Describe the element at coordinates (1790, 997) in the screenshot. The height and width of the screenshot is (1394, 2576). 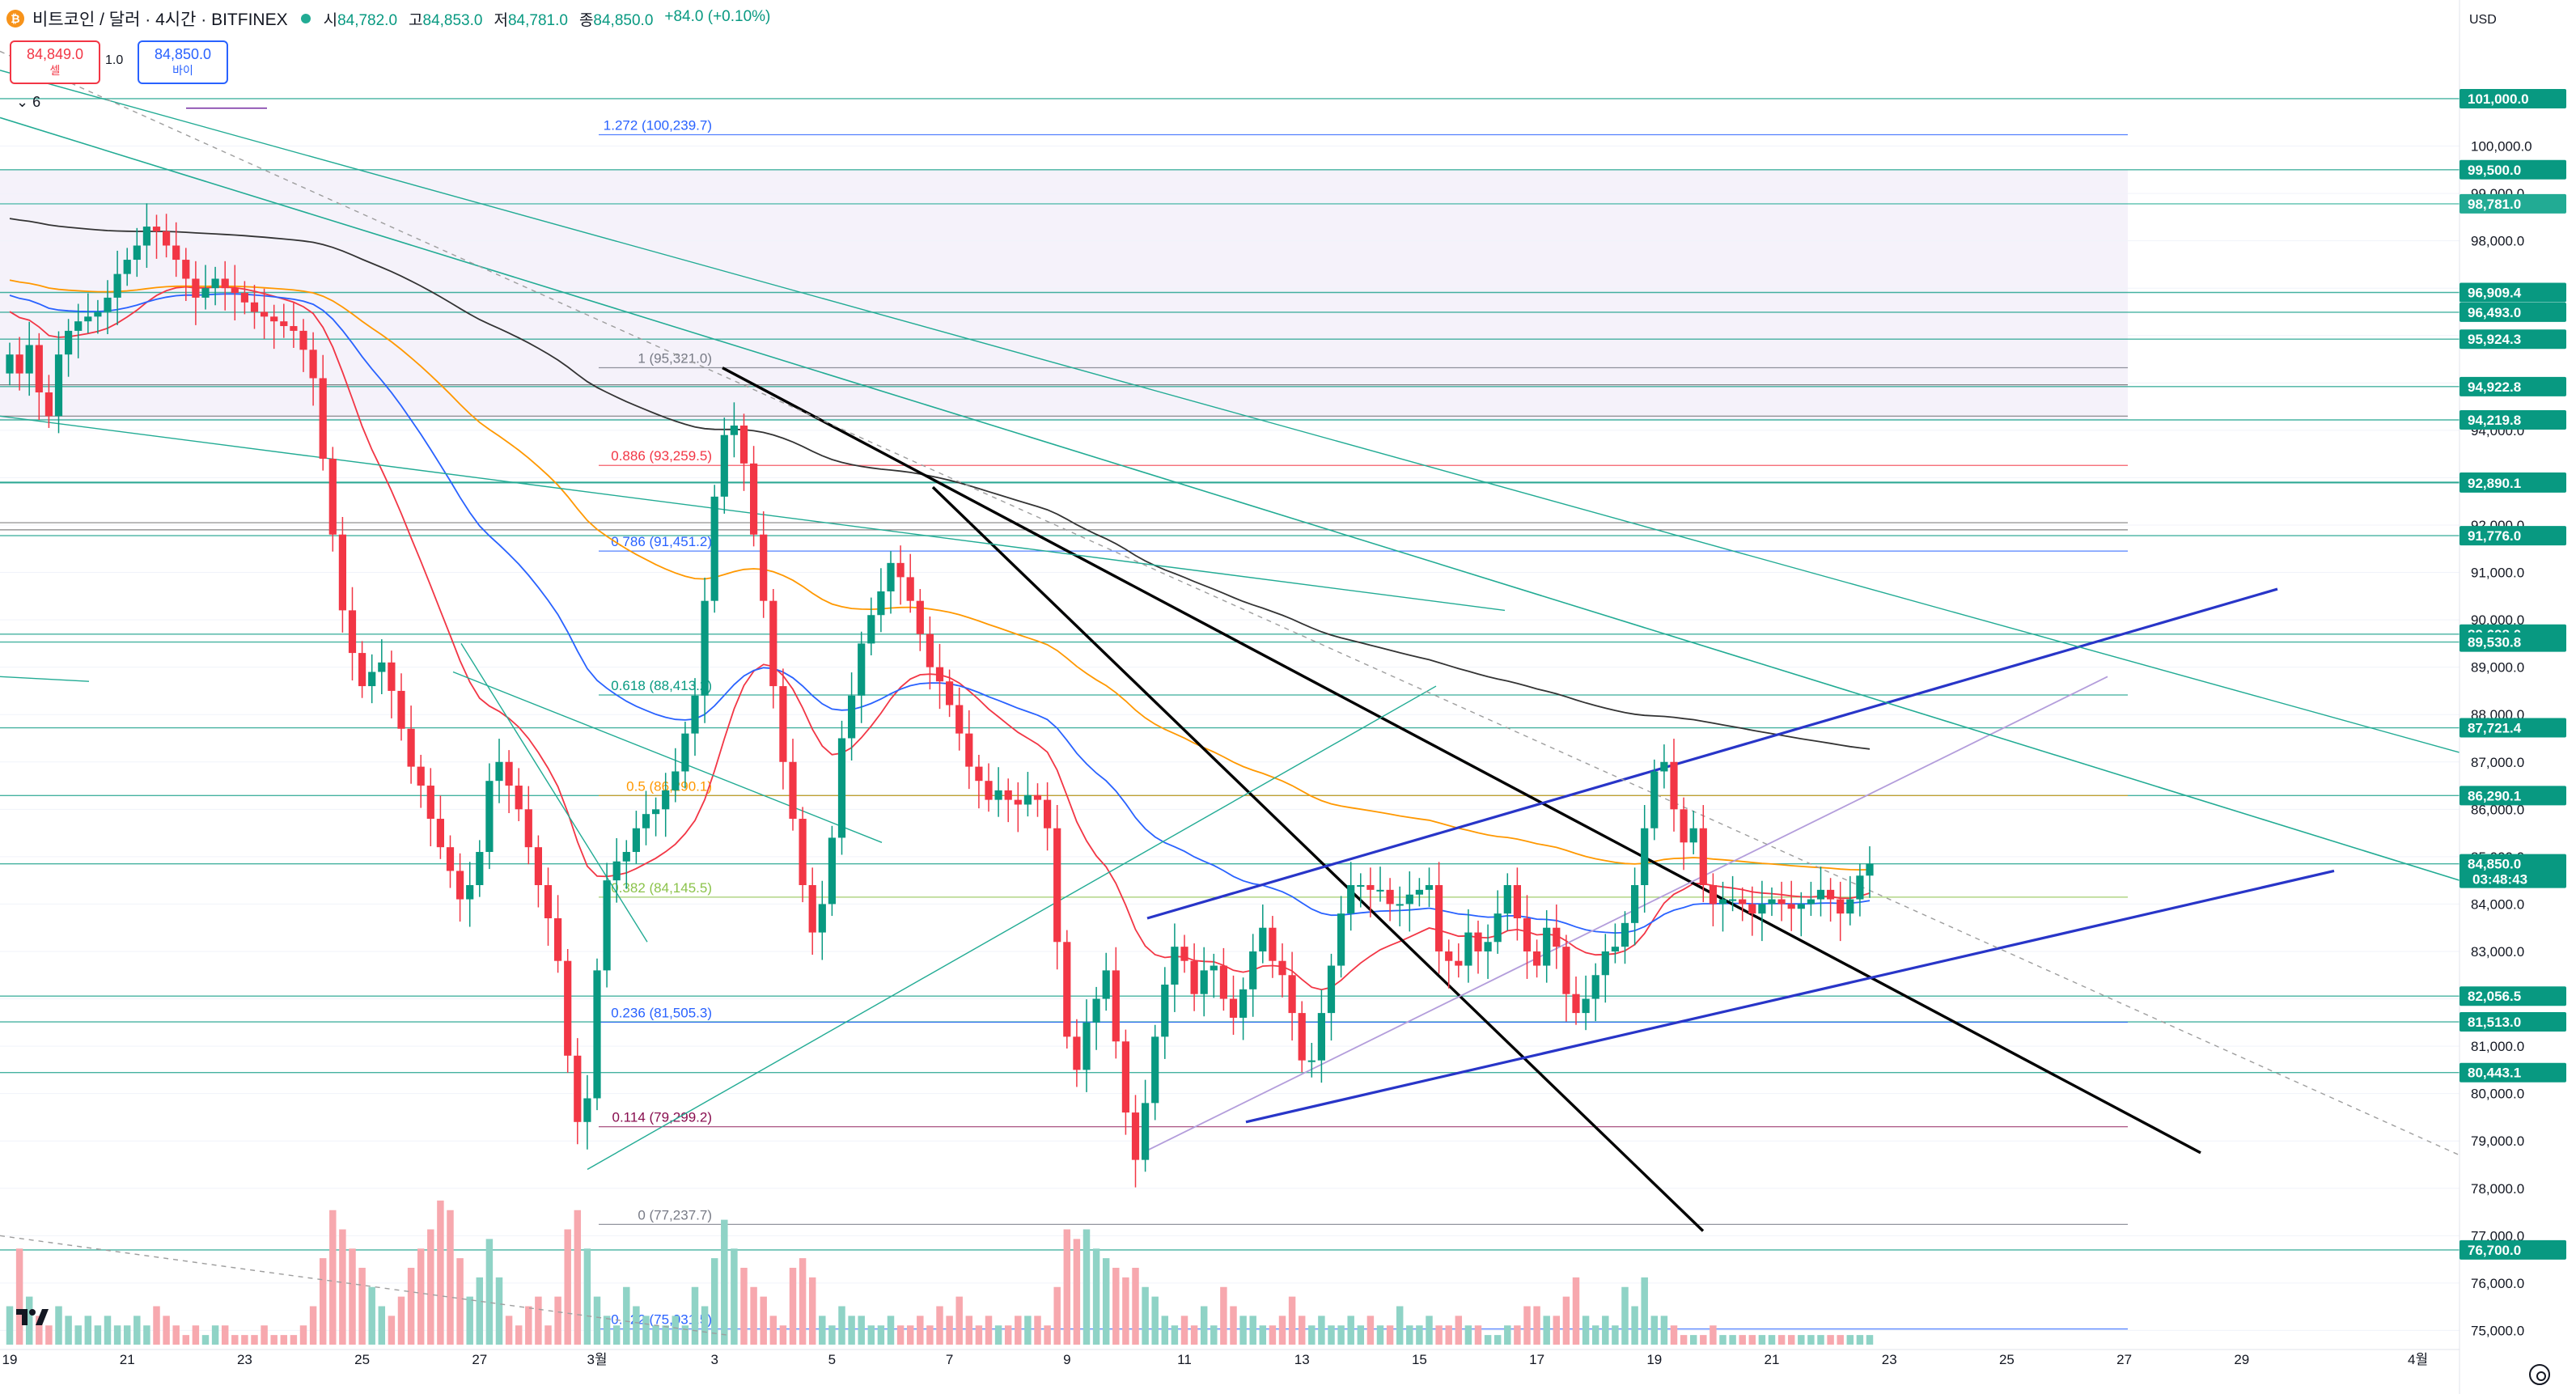
I see `channel-lower` at that location.